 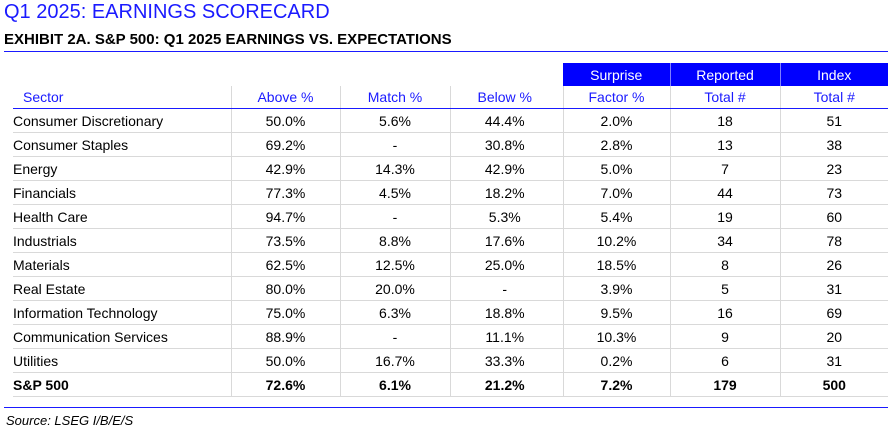 I want to click on cell-surprise-factor: 3.9%, so click(x=616, y=288).